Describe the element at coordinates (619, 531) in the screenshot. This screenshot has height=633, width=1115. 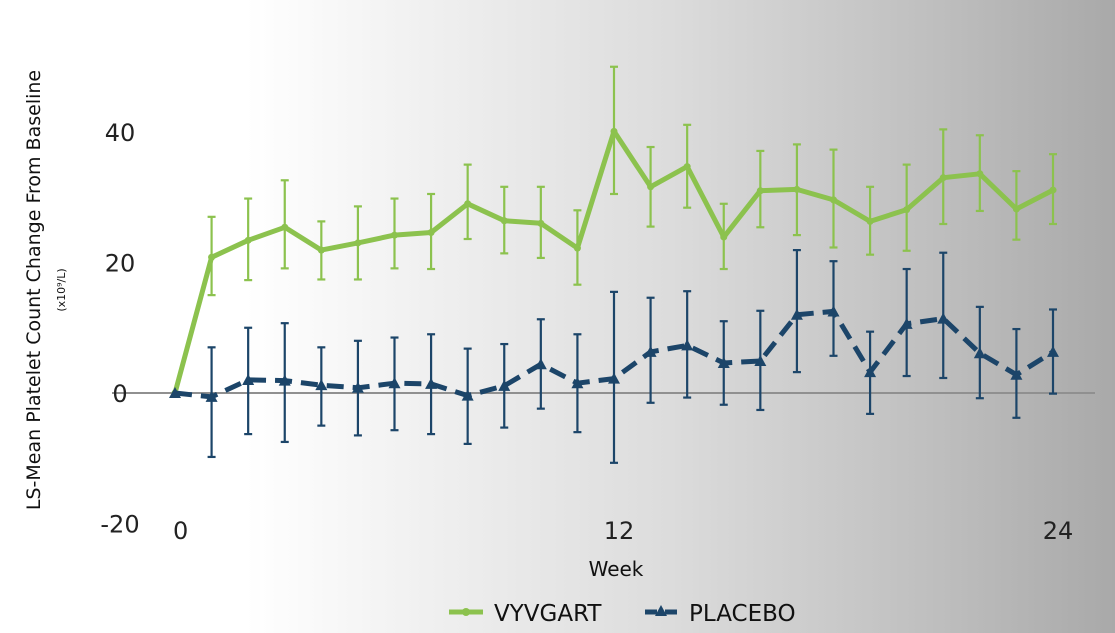
I see `x-tick-label: 12` at that location.